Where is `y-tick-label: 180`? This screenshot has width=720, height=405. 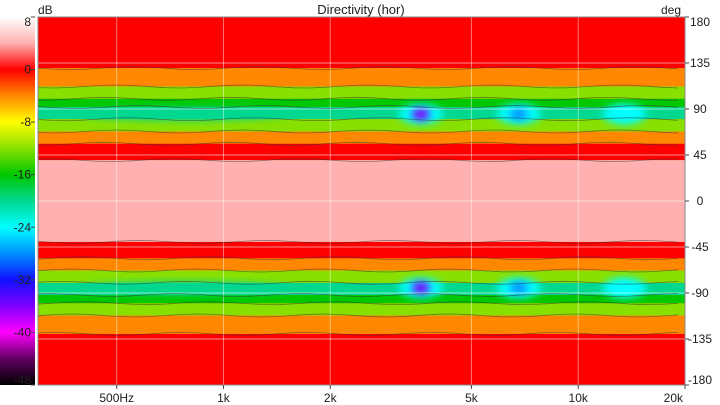 y-tick-label: 180 is located at coordinates (700, 22).